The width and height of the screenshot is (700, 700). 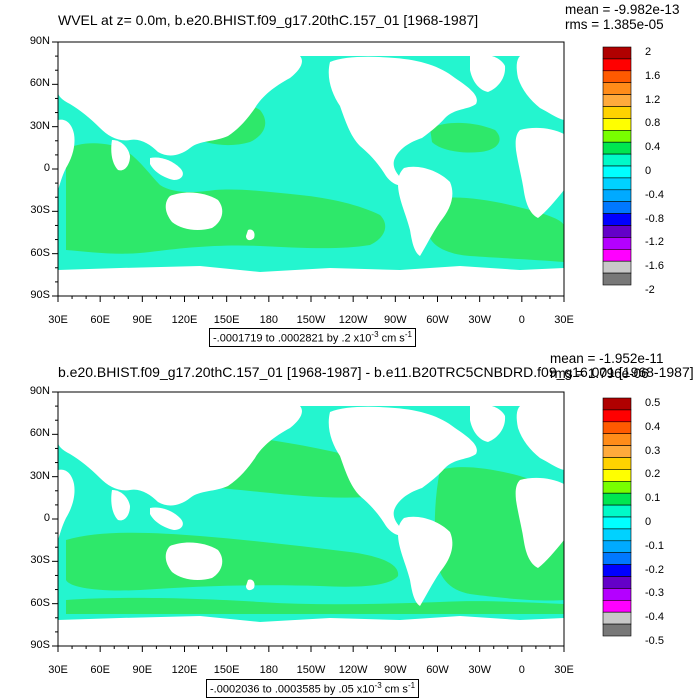 I want to click on longitude-label: 120E, so click(x=184, y=670).